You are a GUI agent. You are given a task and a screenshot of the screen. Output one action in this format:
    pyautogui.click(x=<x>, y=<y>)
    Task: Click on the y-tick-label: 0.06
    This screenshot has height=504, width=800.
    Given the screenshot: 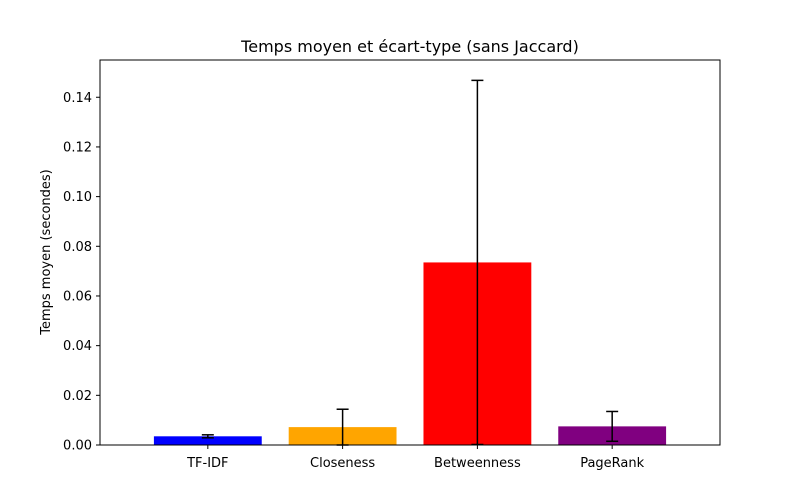 What is the action you would take?
    pyautogui.click(x=77, y=296)
    